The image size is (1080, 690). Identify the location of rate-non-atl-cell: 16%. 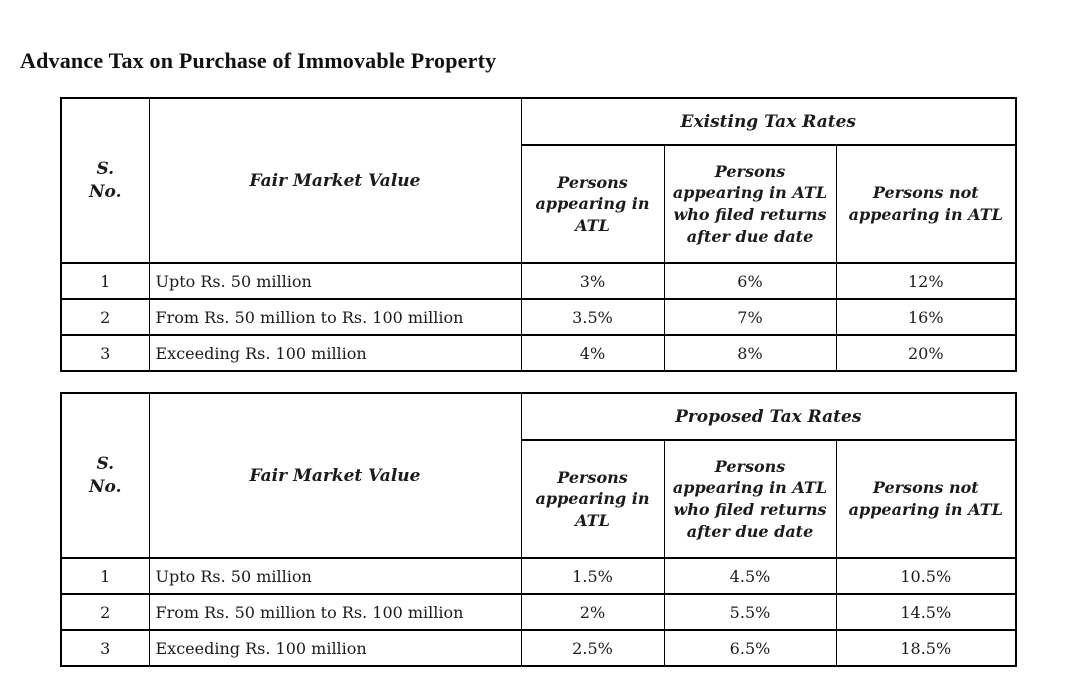
(926, 317).